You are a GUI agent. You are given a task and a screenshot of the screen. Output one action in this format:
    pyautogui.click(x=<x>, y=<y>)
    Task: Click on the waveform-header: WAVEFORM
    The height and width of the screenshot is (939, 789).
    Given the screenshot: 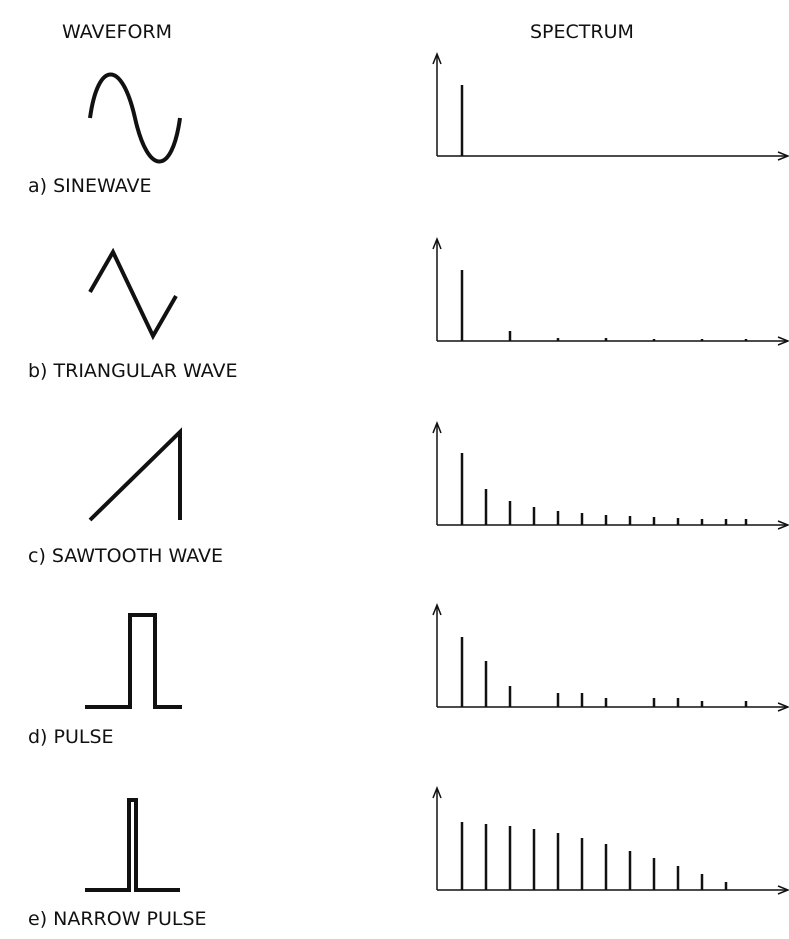 What is the action you would take?
    pyautogui.click(x=117, y=32)
    